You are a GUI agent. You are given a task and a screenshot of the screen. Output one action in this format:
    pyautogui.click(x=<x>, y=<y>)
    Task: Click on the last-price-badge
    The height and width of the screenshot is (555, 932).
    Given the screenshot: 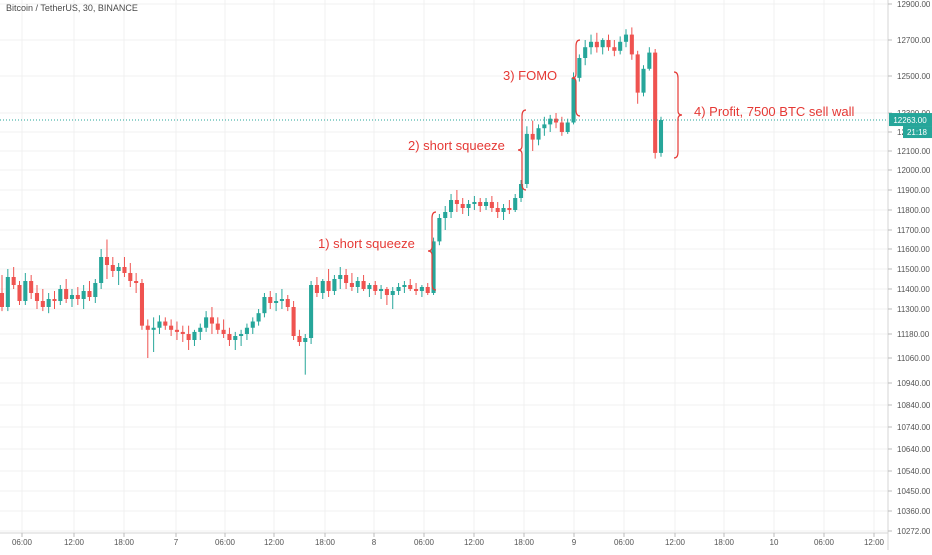 What is the action you would take?
    pyautogui.click(x=910, y=120)
    